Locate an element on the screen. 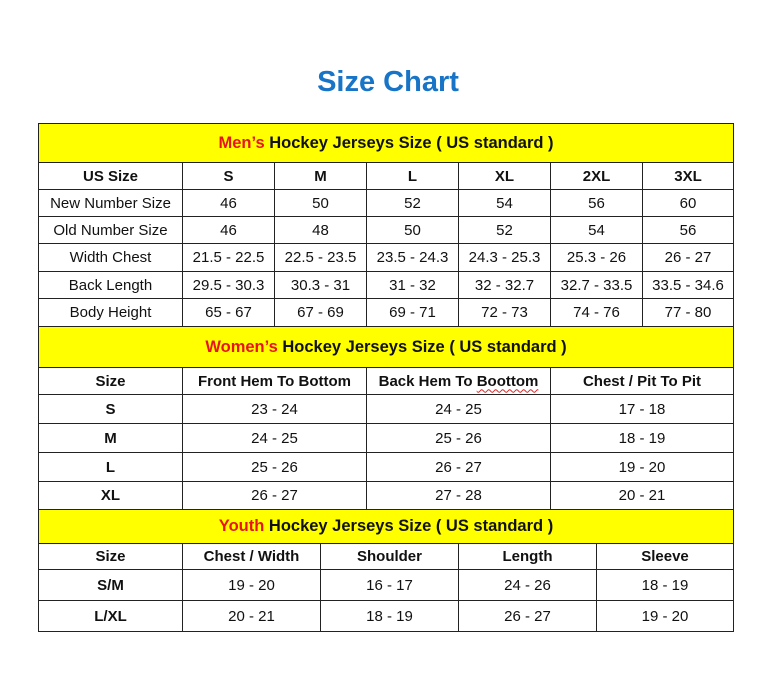 The height and width of the screenshot is (692, 776). row-label: M is located at coordinates (110, 438).